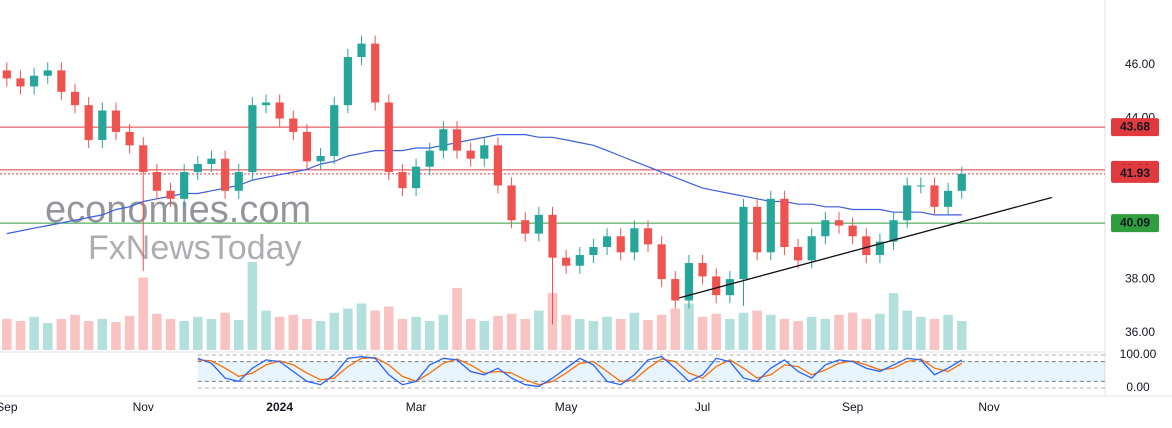  What do you see at coordinates (702, 407) in the screenshot?
I see `x-tick-label: Jul` at bounding box center [702, 407].